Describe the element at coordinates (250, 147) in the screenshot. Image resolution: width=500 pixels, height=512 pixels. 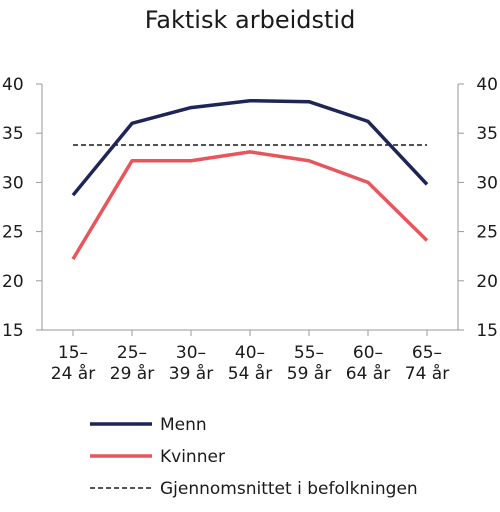
I see `series-line-menn` at that location.